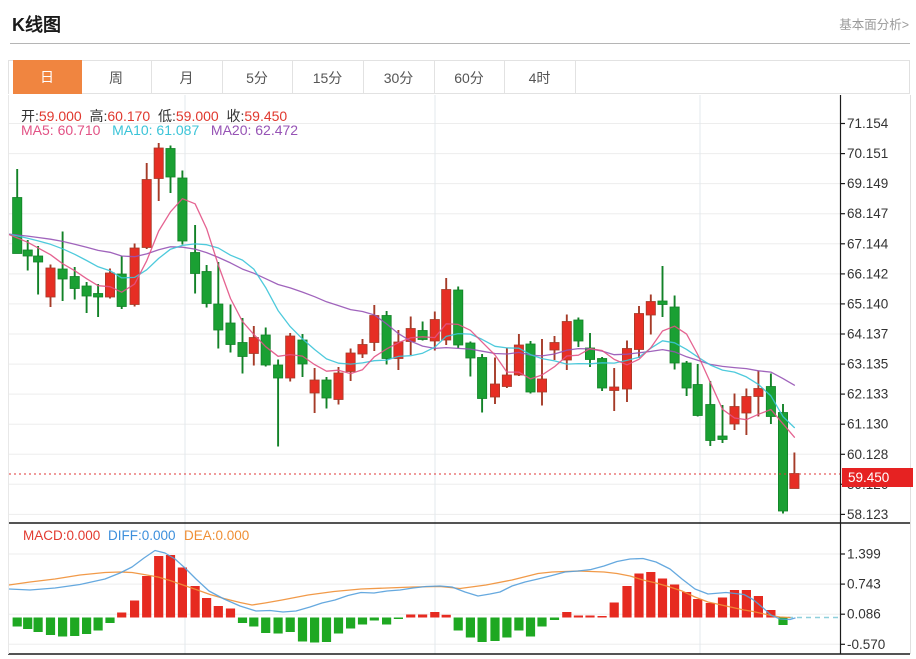 The image size is (916, 659). I want to click on svg-text: 0.086, so click(864, 614).